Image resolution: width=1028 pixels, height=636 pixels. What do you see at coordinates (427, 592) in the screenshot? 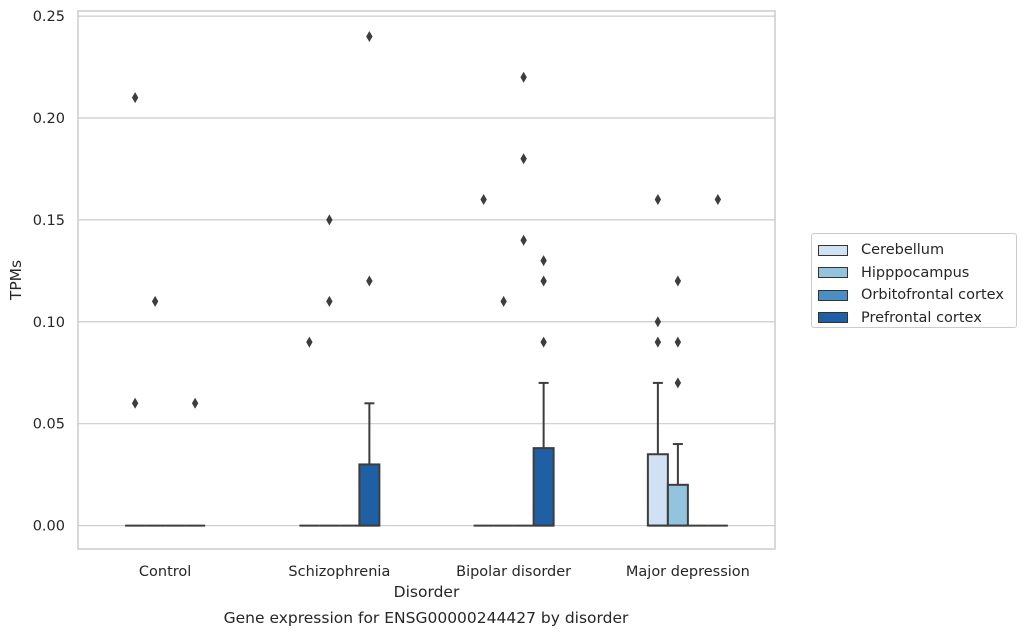
I see `x-axis-label: Disorder` at bounding box center [427, 592].